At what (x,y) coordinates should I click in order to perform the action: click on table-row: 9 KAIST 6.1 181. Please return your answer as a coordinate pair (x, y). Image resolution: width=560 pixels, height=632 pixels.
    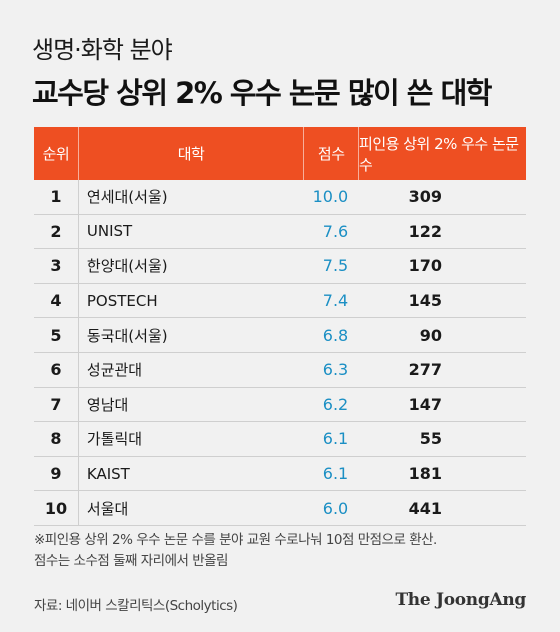
    Looking at the image, I should click on (280, 474).